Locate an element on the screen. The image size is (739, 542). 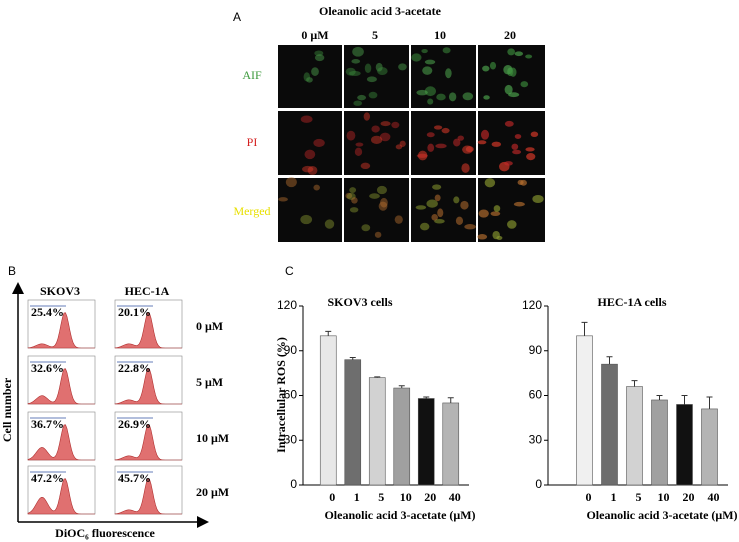
x-tick-label: 10 is located at coordinates (664, 497).